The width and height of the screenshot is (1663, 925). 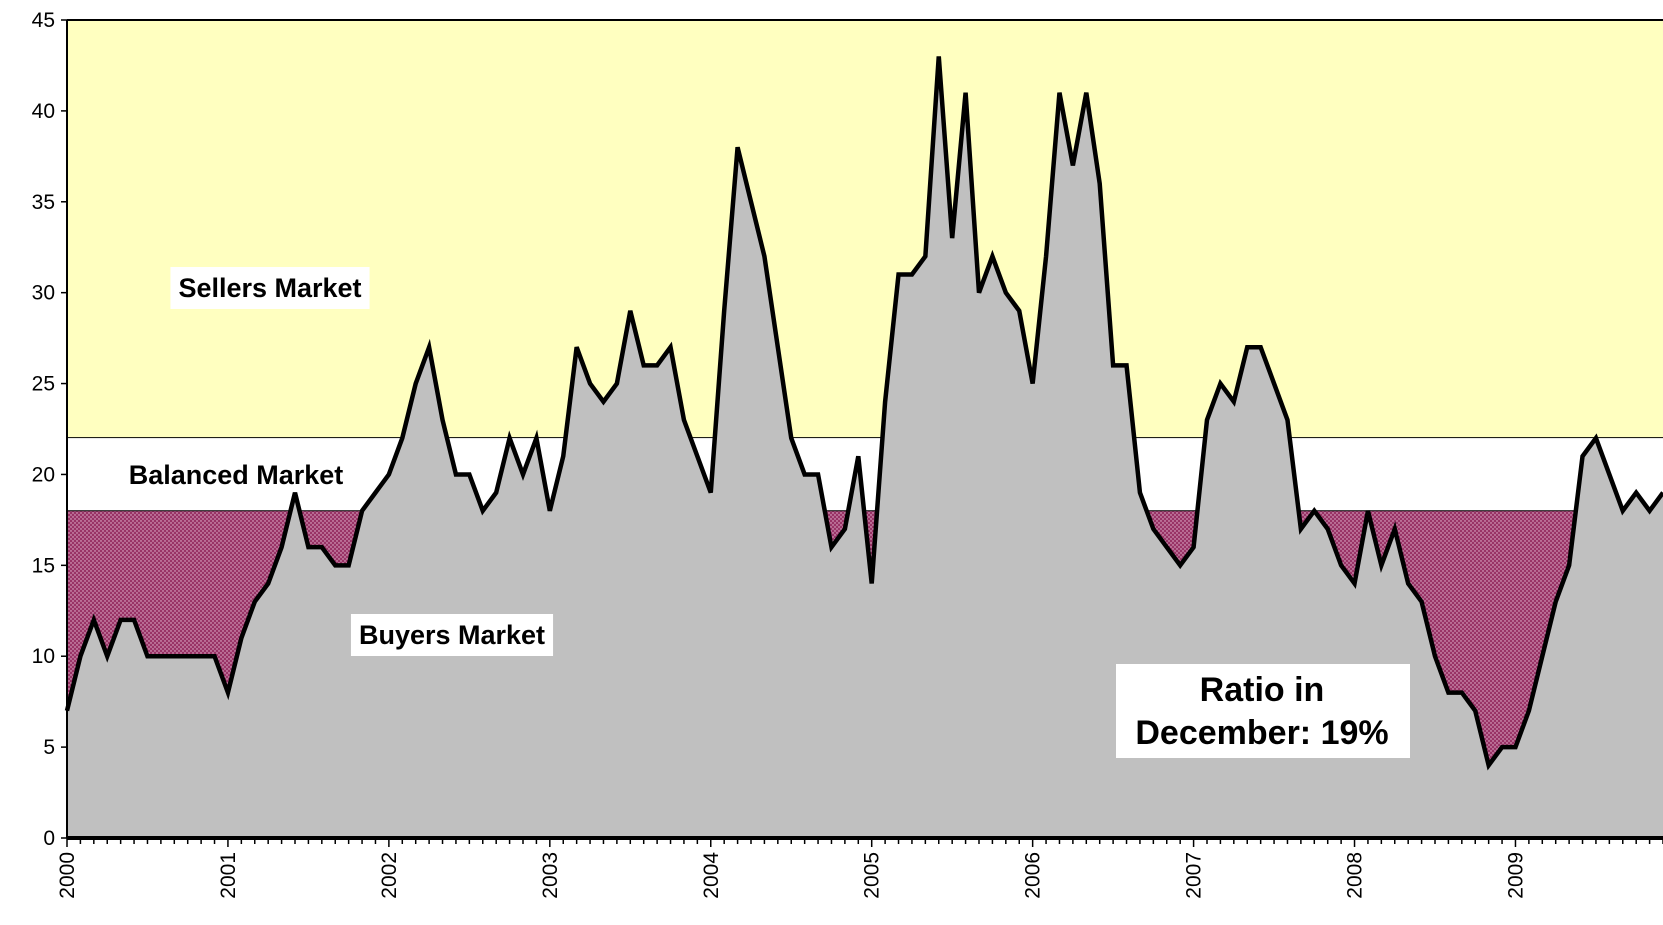 What do you see at coordinates (49, 838) in the screenshot?
I see `y-tick-label: 0` at bounding box center [49, 838].